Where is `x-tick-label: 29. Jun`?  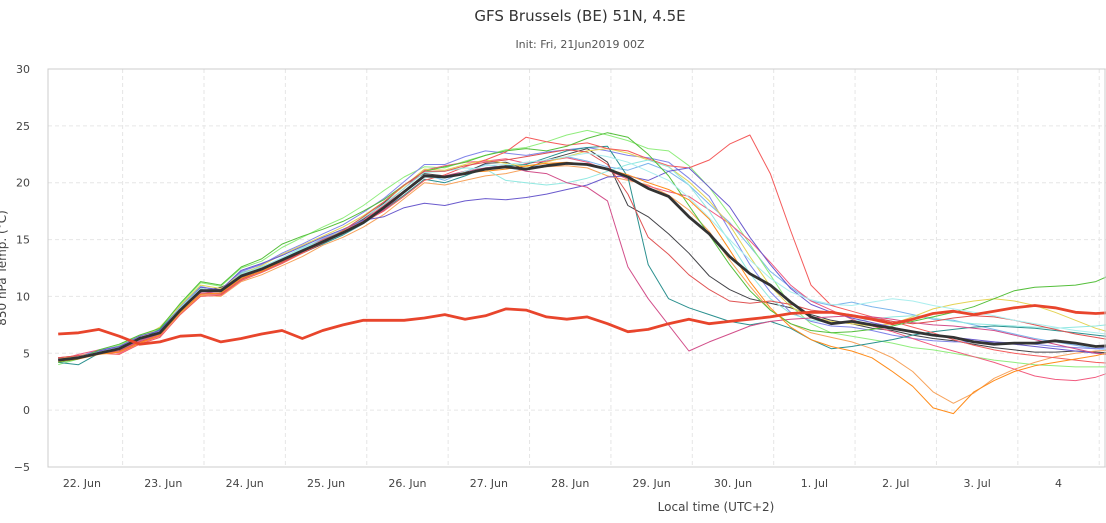 x-tick-label: 29. Jun is located at coordinates (652, 483).